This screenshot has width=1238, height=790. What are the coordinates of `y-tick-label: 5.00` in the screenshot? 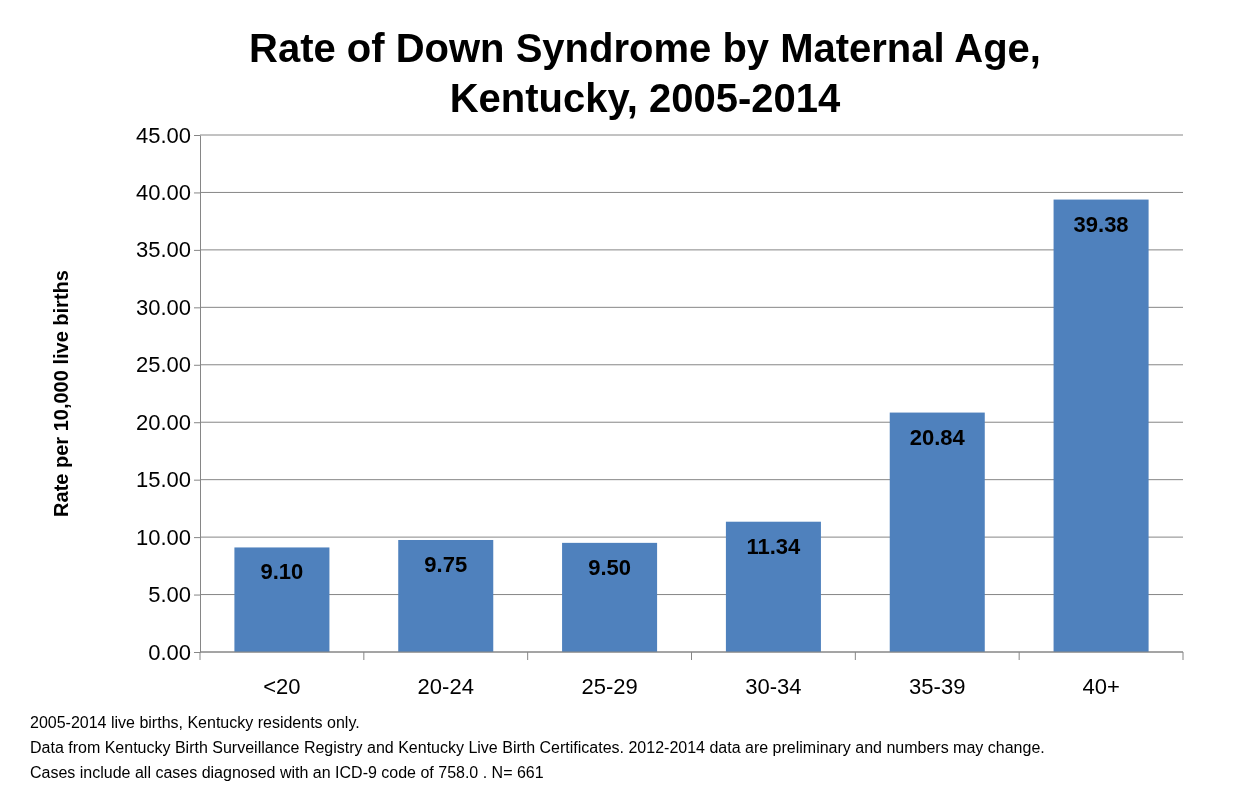 It's located at (169, 595).